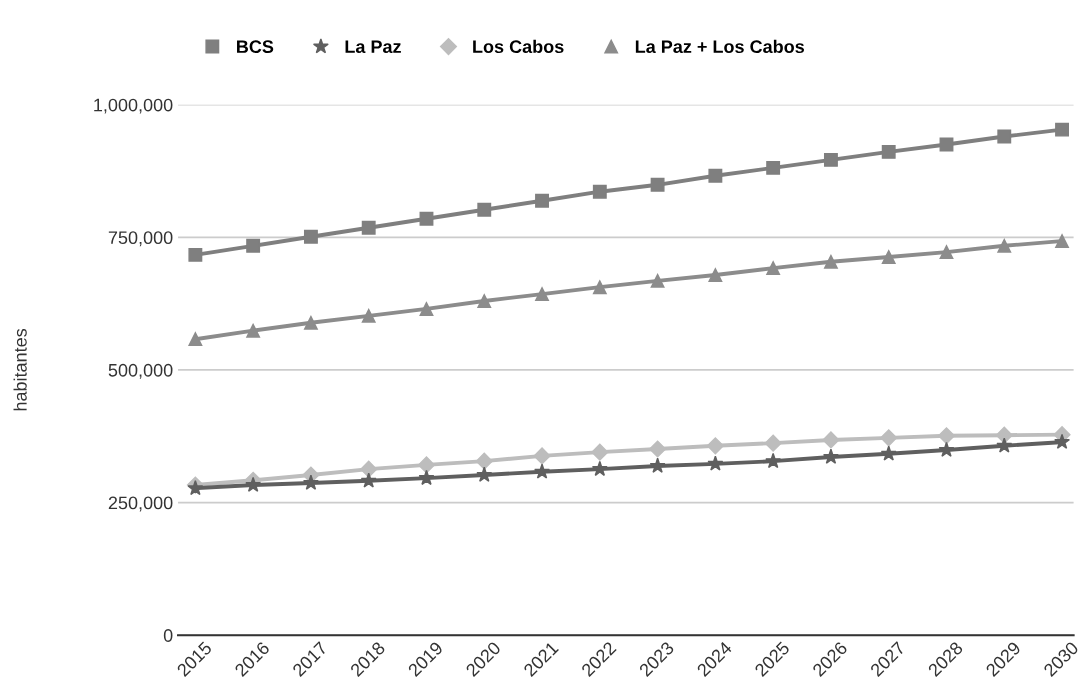 Image resolution: width=1079 pixels, height=698 pixels. What do you see at coordinates (373, 47) in the screenshot?
I see `legend-label: La Paz` at bounding box center [373, 47].